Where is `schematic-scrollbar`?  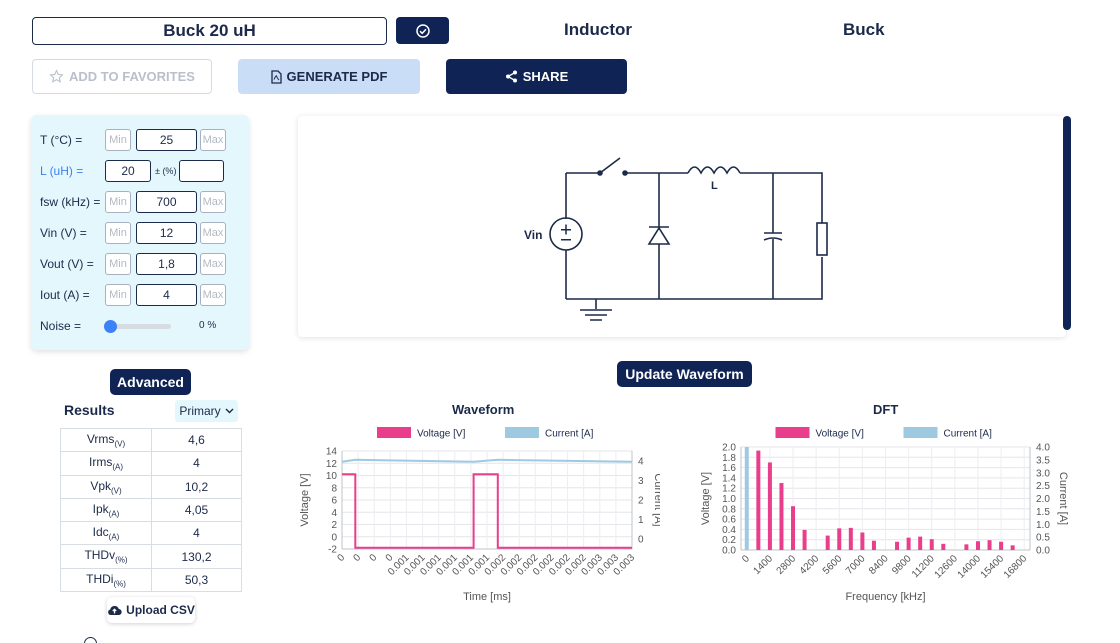 schematic-scrollbar is located at coordinates (1067, 223).